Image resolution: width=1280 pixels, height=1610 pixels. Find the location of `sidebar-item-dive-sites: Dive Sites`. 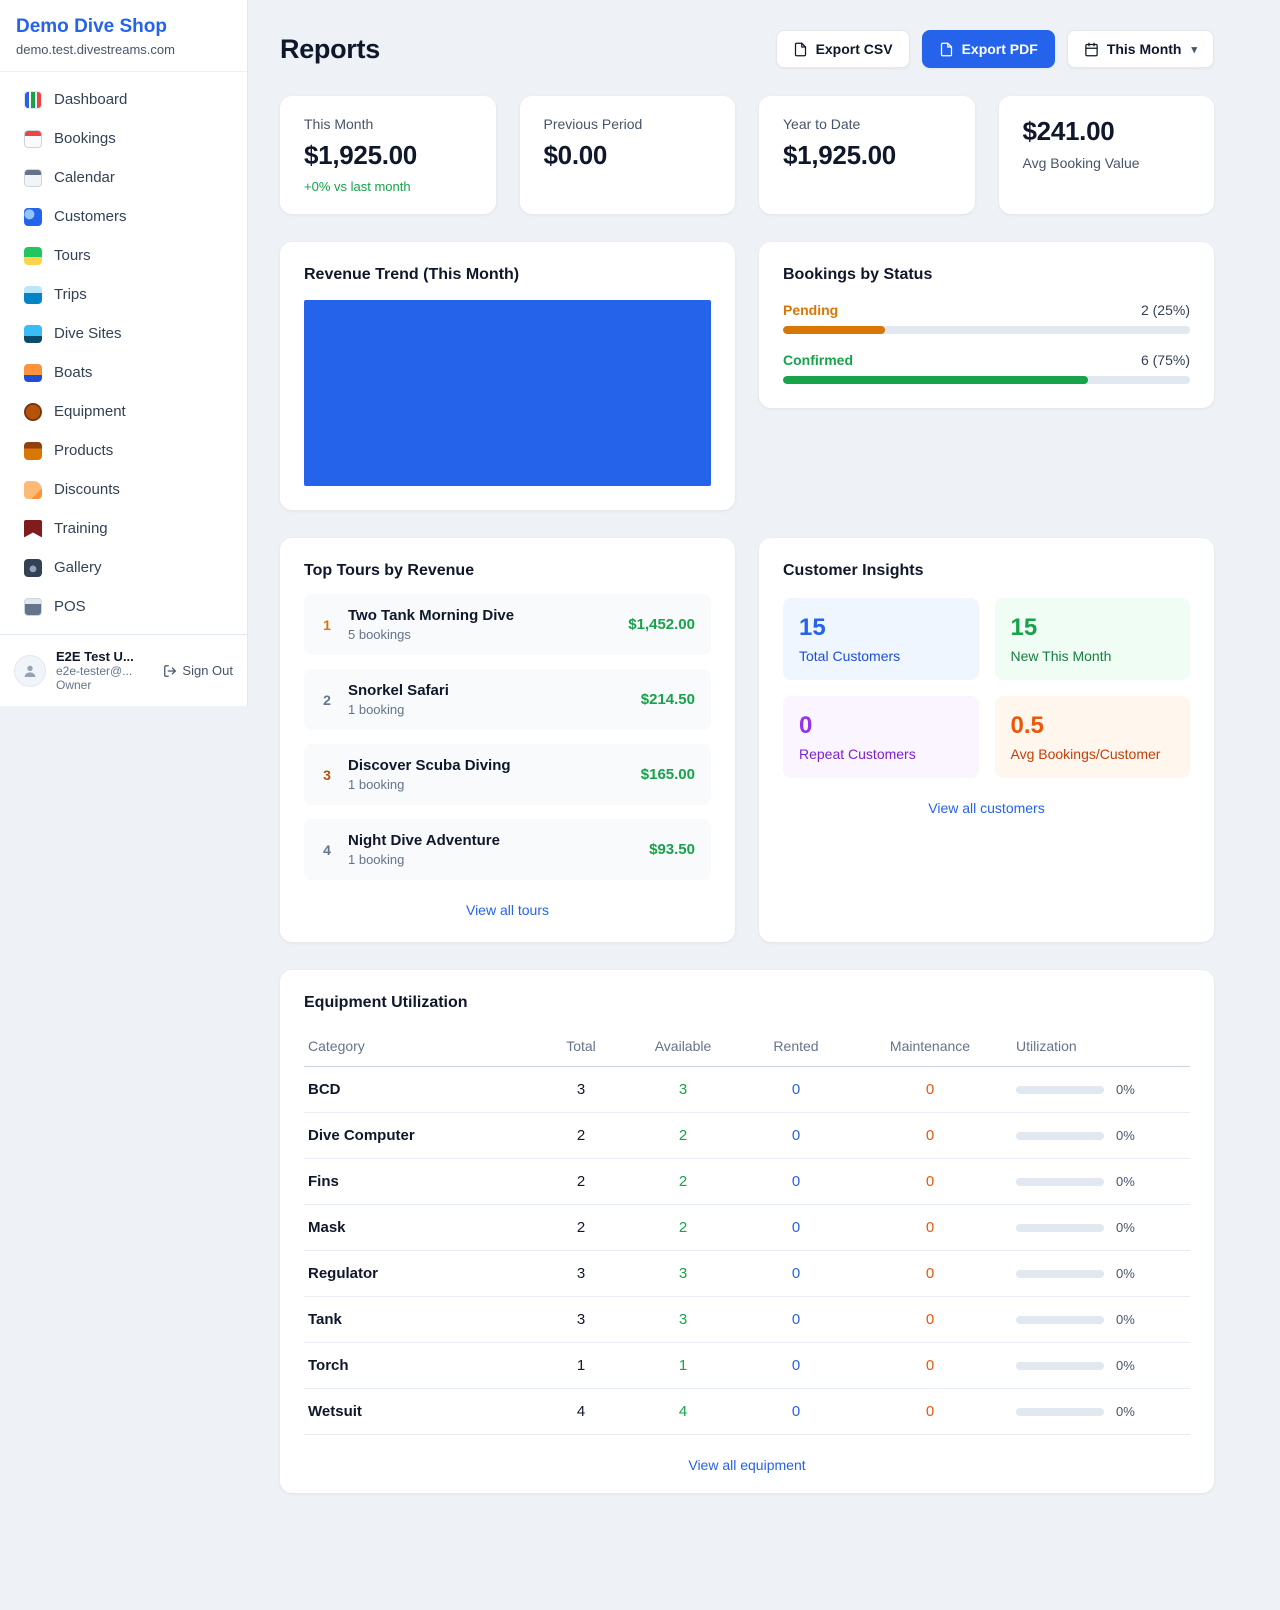

sidebar-item-dive-sites: Dive Sites is located at coordinates (123, 333).